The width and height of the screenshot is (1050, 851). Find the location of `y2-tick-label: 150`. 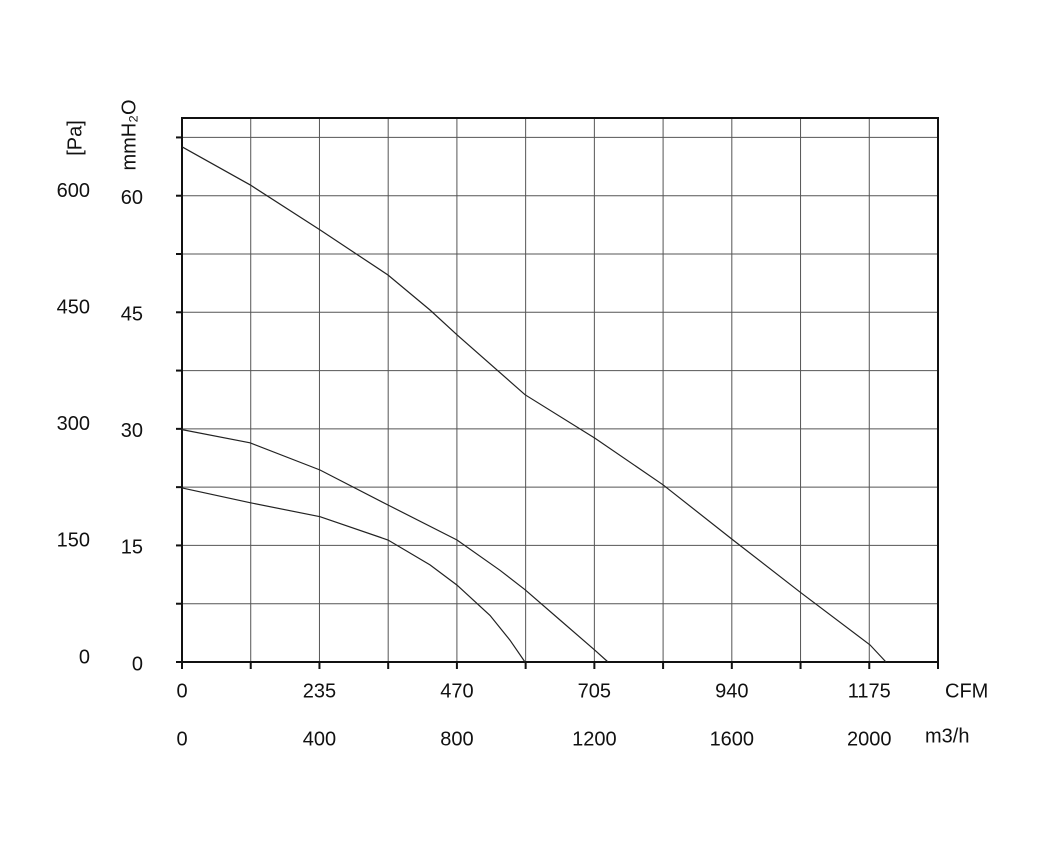

y2-tick-label: 150 is located at coordinates (73, 541).